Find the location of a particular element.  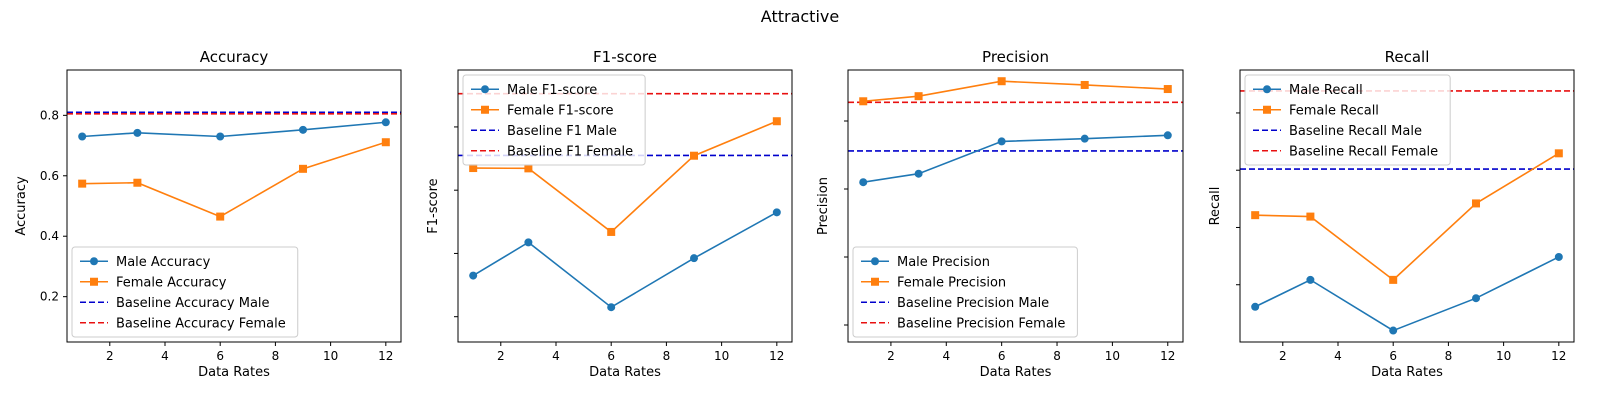

legend-label: Baseline F1 Male is located at coordinates (562, 131).